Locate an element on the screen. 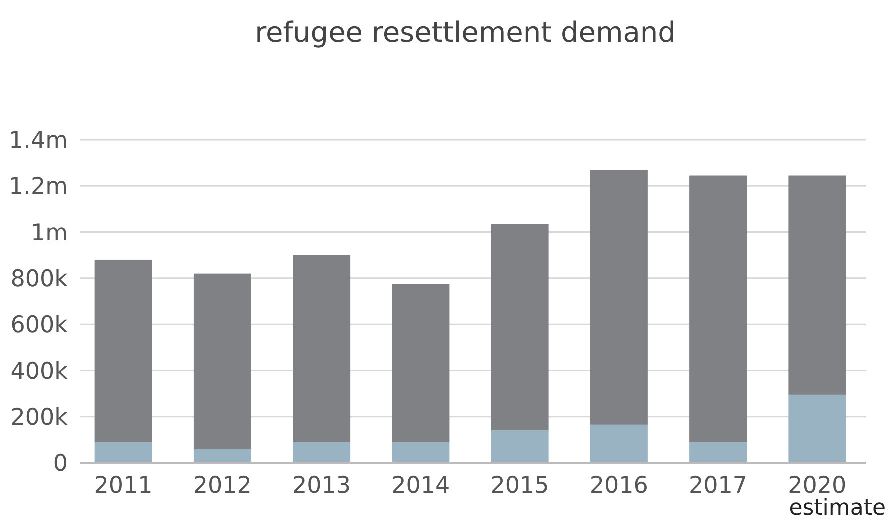  y-tick-label: 600k is located at coordinates (39, 325).